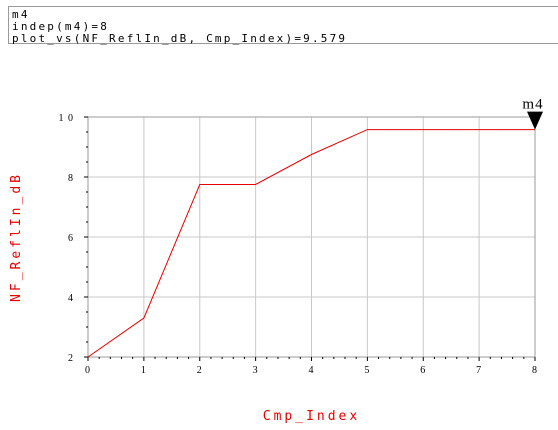  What do you see at coordinates (71, 358) in the screenshot?
I see `y-tick-label-2: 2` at bounding box center [71, 358].